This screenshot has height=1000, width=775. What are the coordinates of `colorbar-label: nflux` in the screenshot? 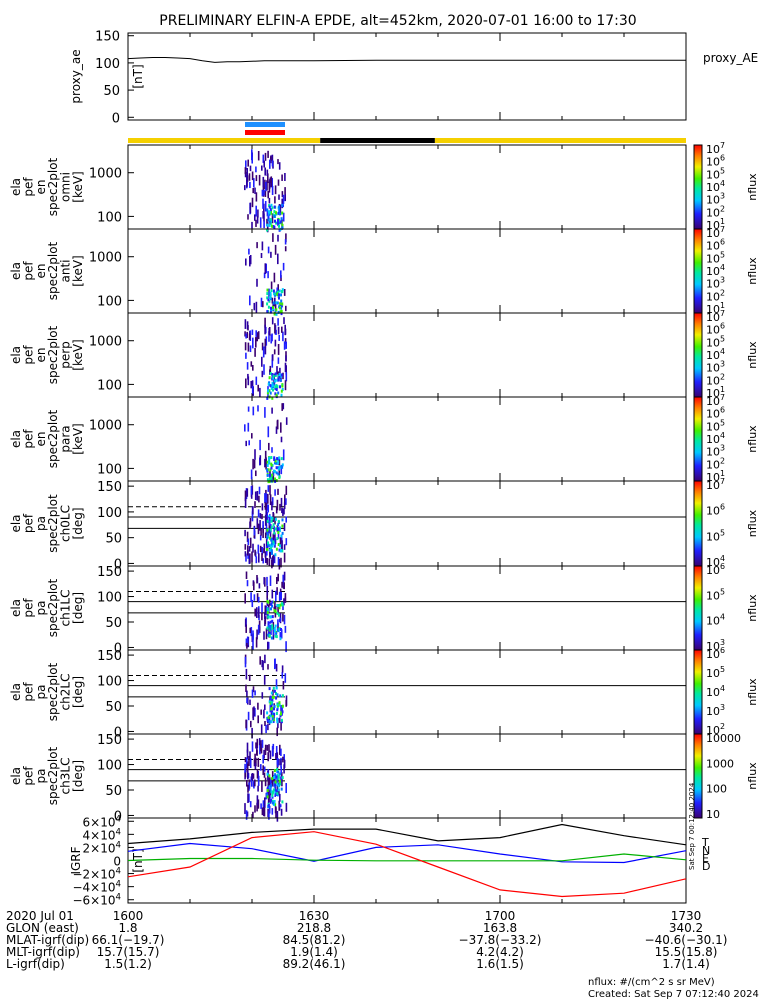 It's located at (752, 608).